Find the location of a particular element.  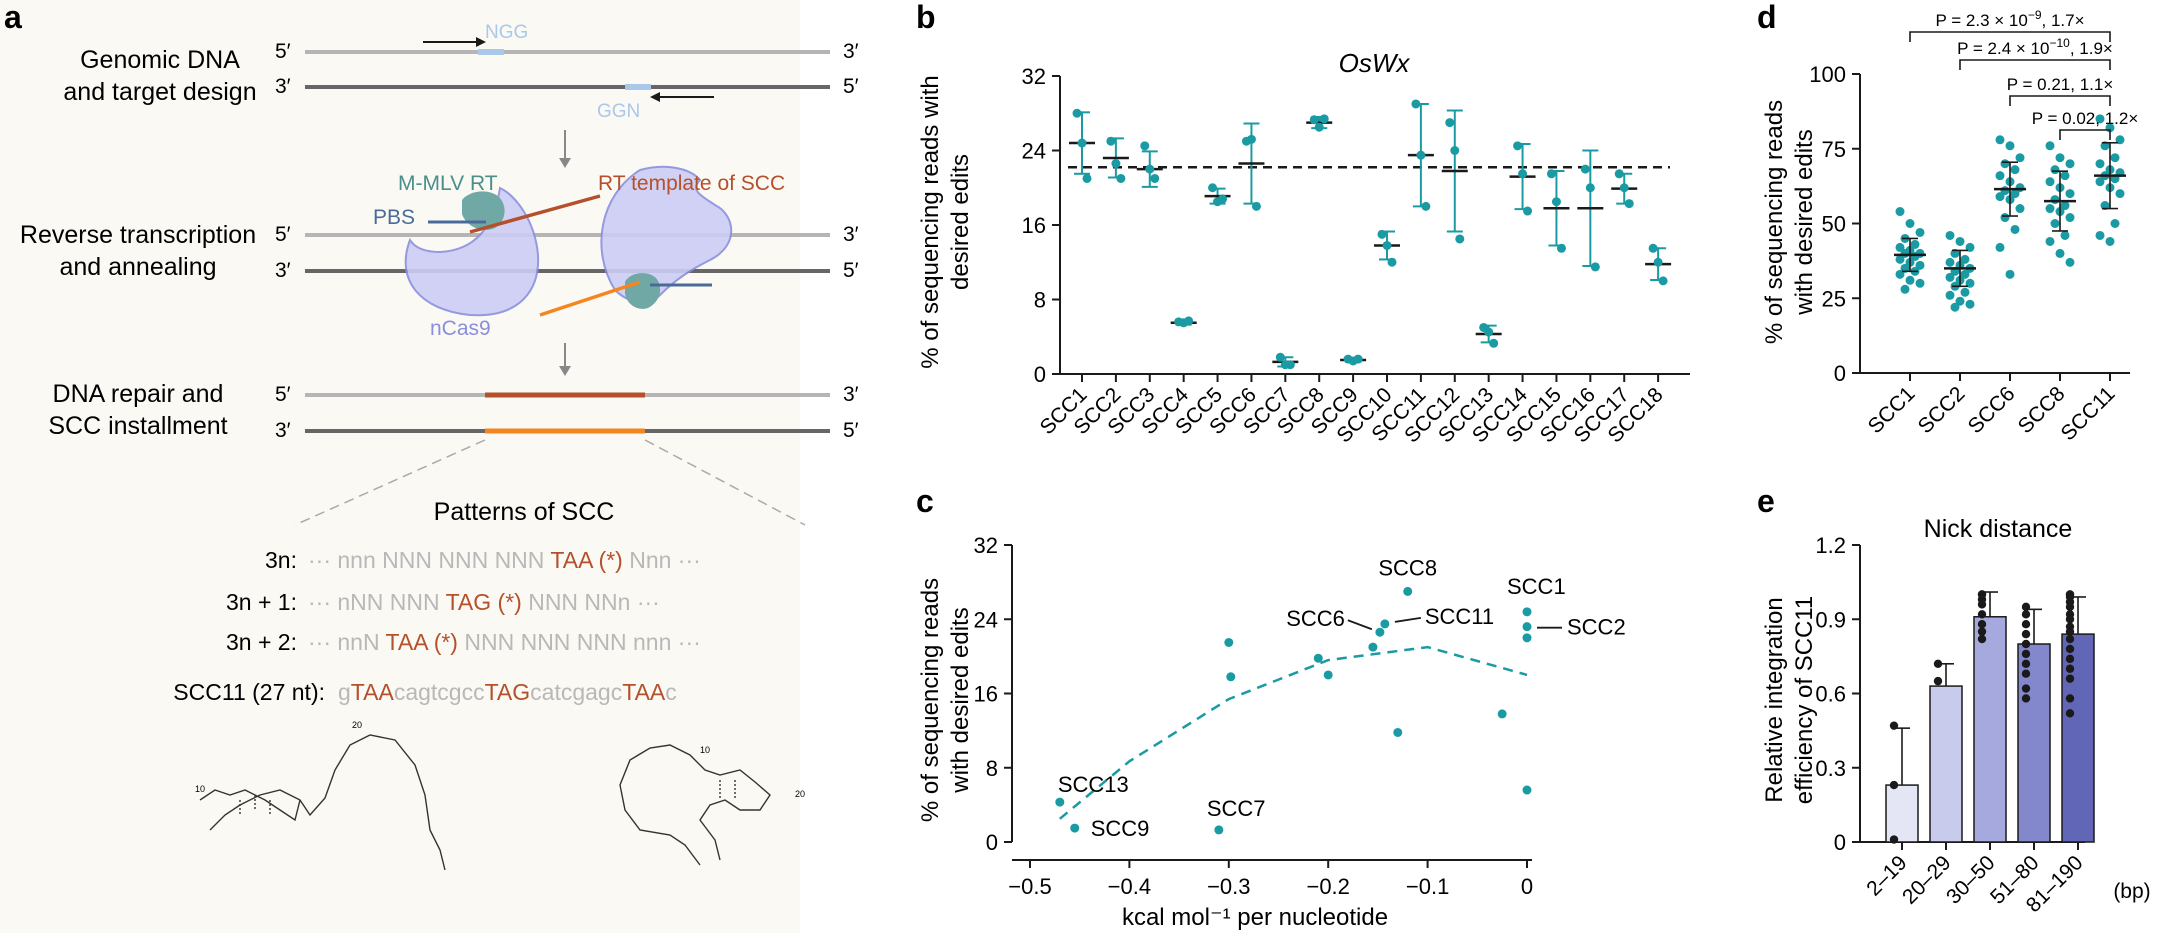

mmlv-rt-label: M-MLV RT is located at coordinates (448, 183).